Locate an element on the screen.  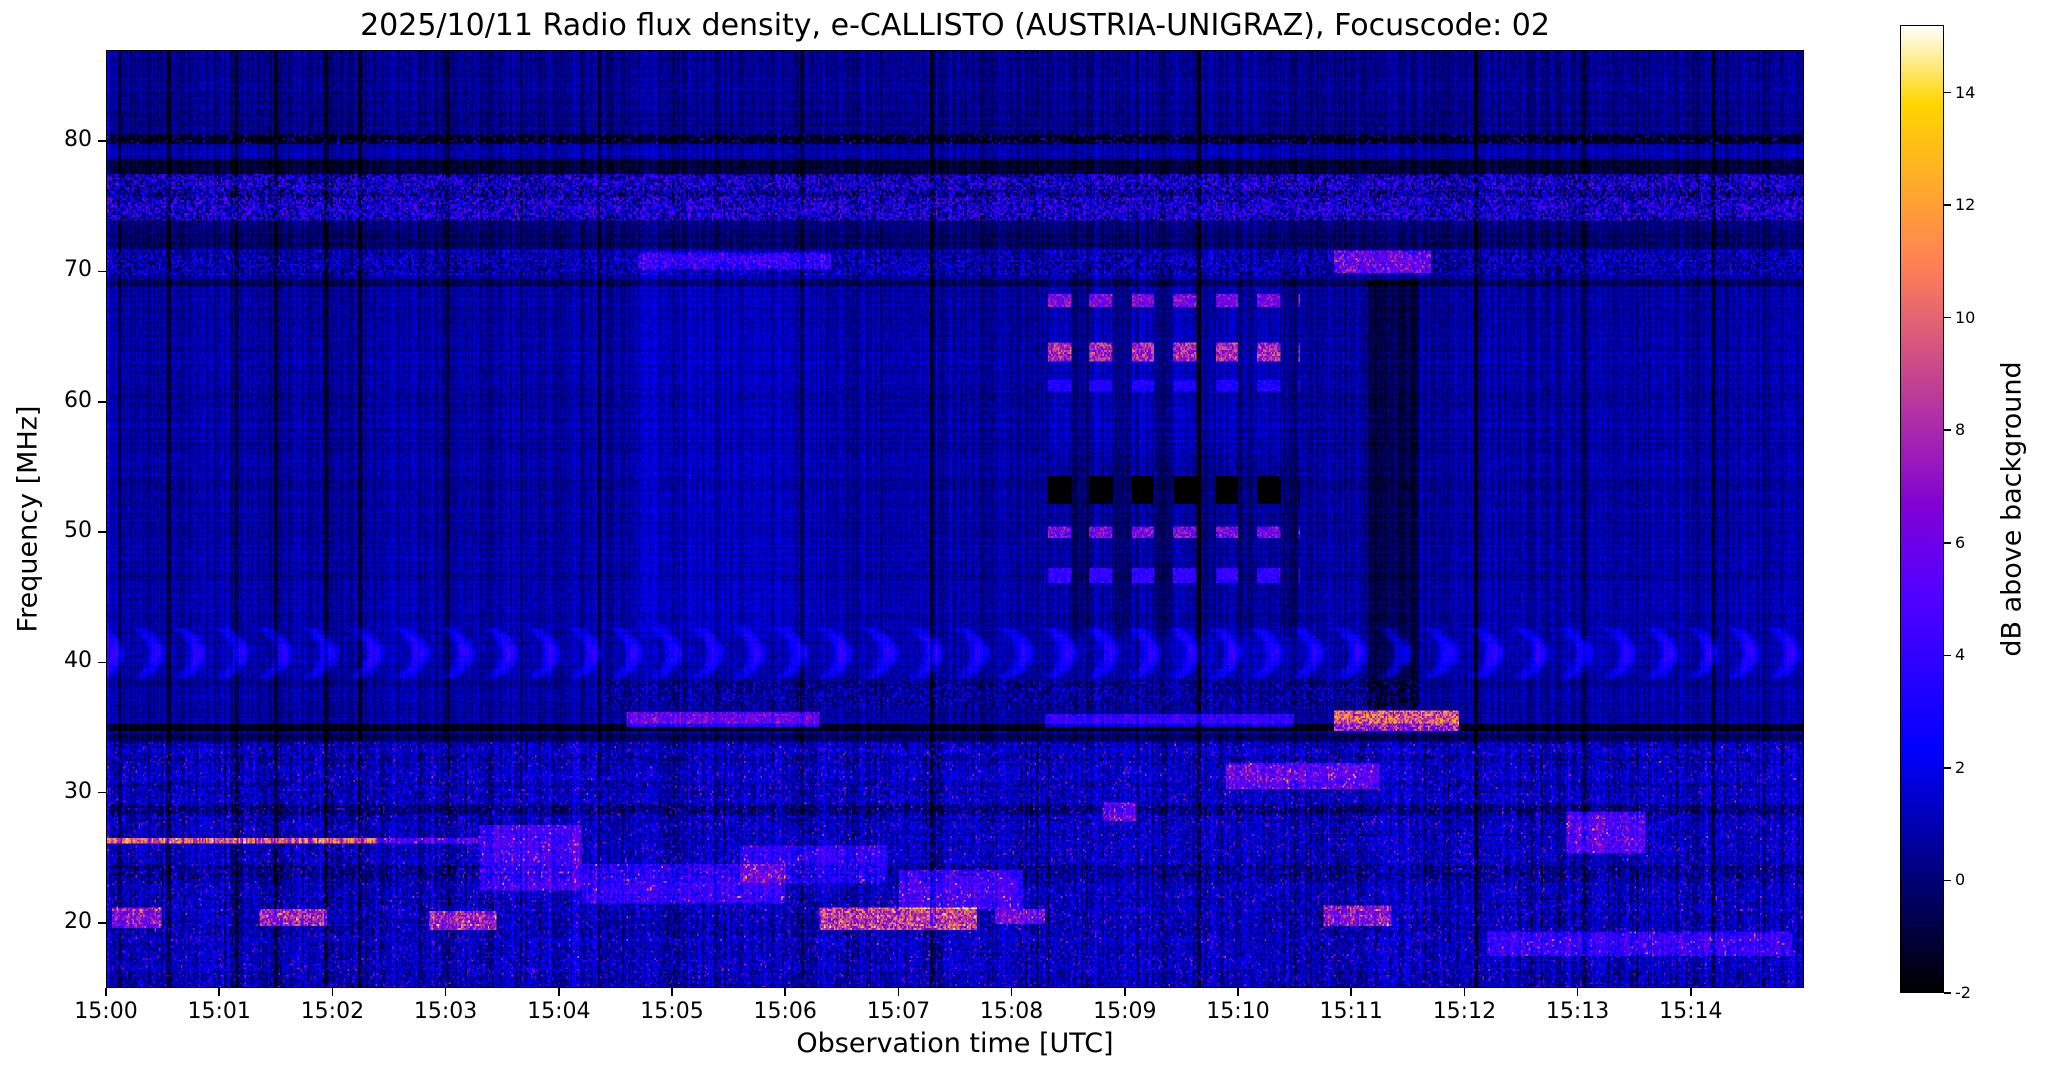
colorbar-tick-label: 14 is located at coordinates (1965, 92).